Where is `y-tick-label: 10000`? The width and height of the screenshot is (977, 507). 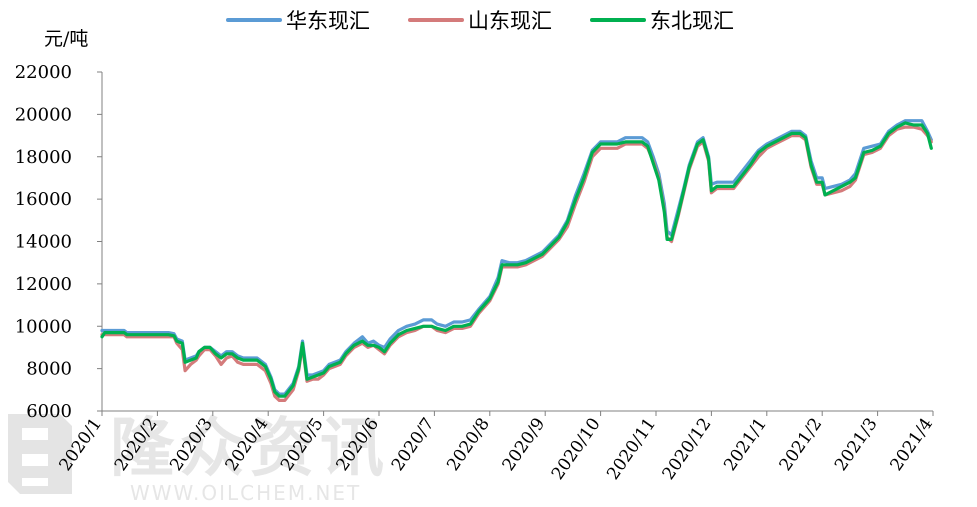 y-tick-label: 10000 is located at coordinates (43, 326).